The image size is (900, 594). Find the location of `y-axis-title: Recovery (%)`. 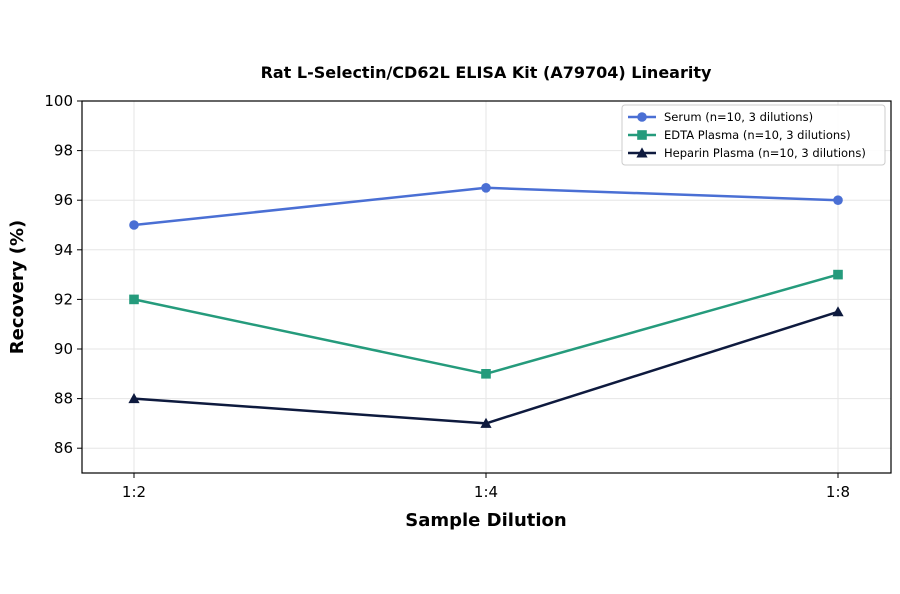

y-axis-title: Recovery (%) is located at coordinates (17, 287).